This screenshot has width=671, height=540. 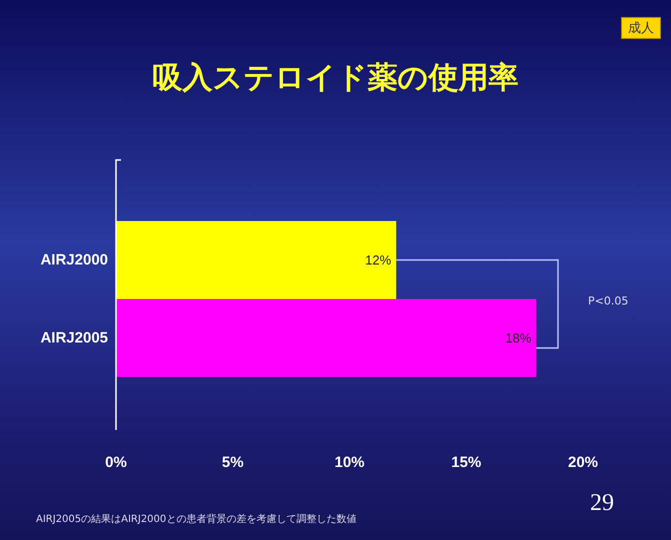 I want to click on x-tick-label: 20%, so click(x=583, y=462).